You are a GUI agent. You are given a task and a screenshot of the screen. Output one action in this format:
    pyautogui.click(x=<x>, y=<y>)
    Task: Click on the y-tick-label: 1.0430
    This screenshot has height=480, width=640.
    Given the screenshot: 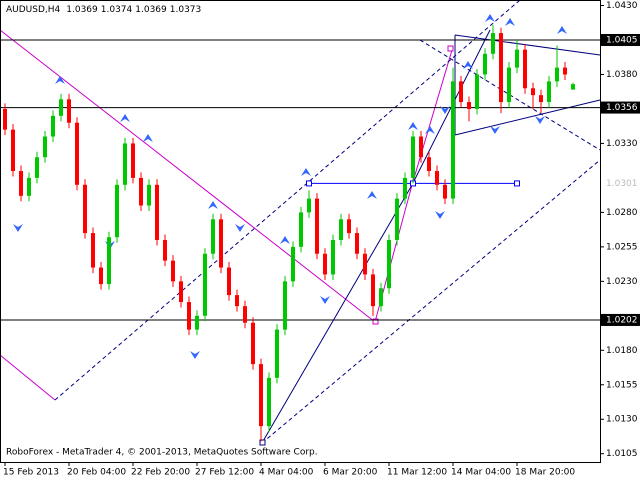 What is the action you would take?
    pyautogui.click(x=622, y=6)
    